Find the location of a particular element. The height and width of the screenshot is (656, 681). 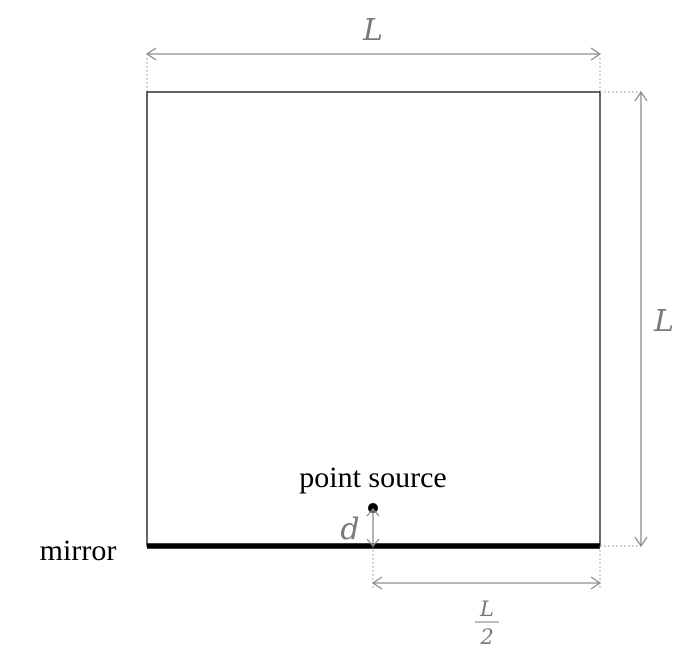

top-dimension-label: L is located at coordinates (372, 30).